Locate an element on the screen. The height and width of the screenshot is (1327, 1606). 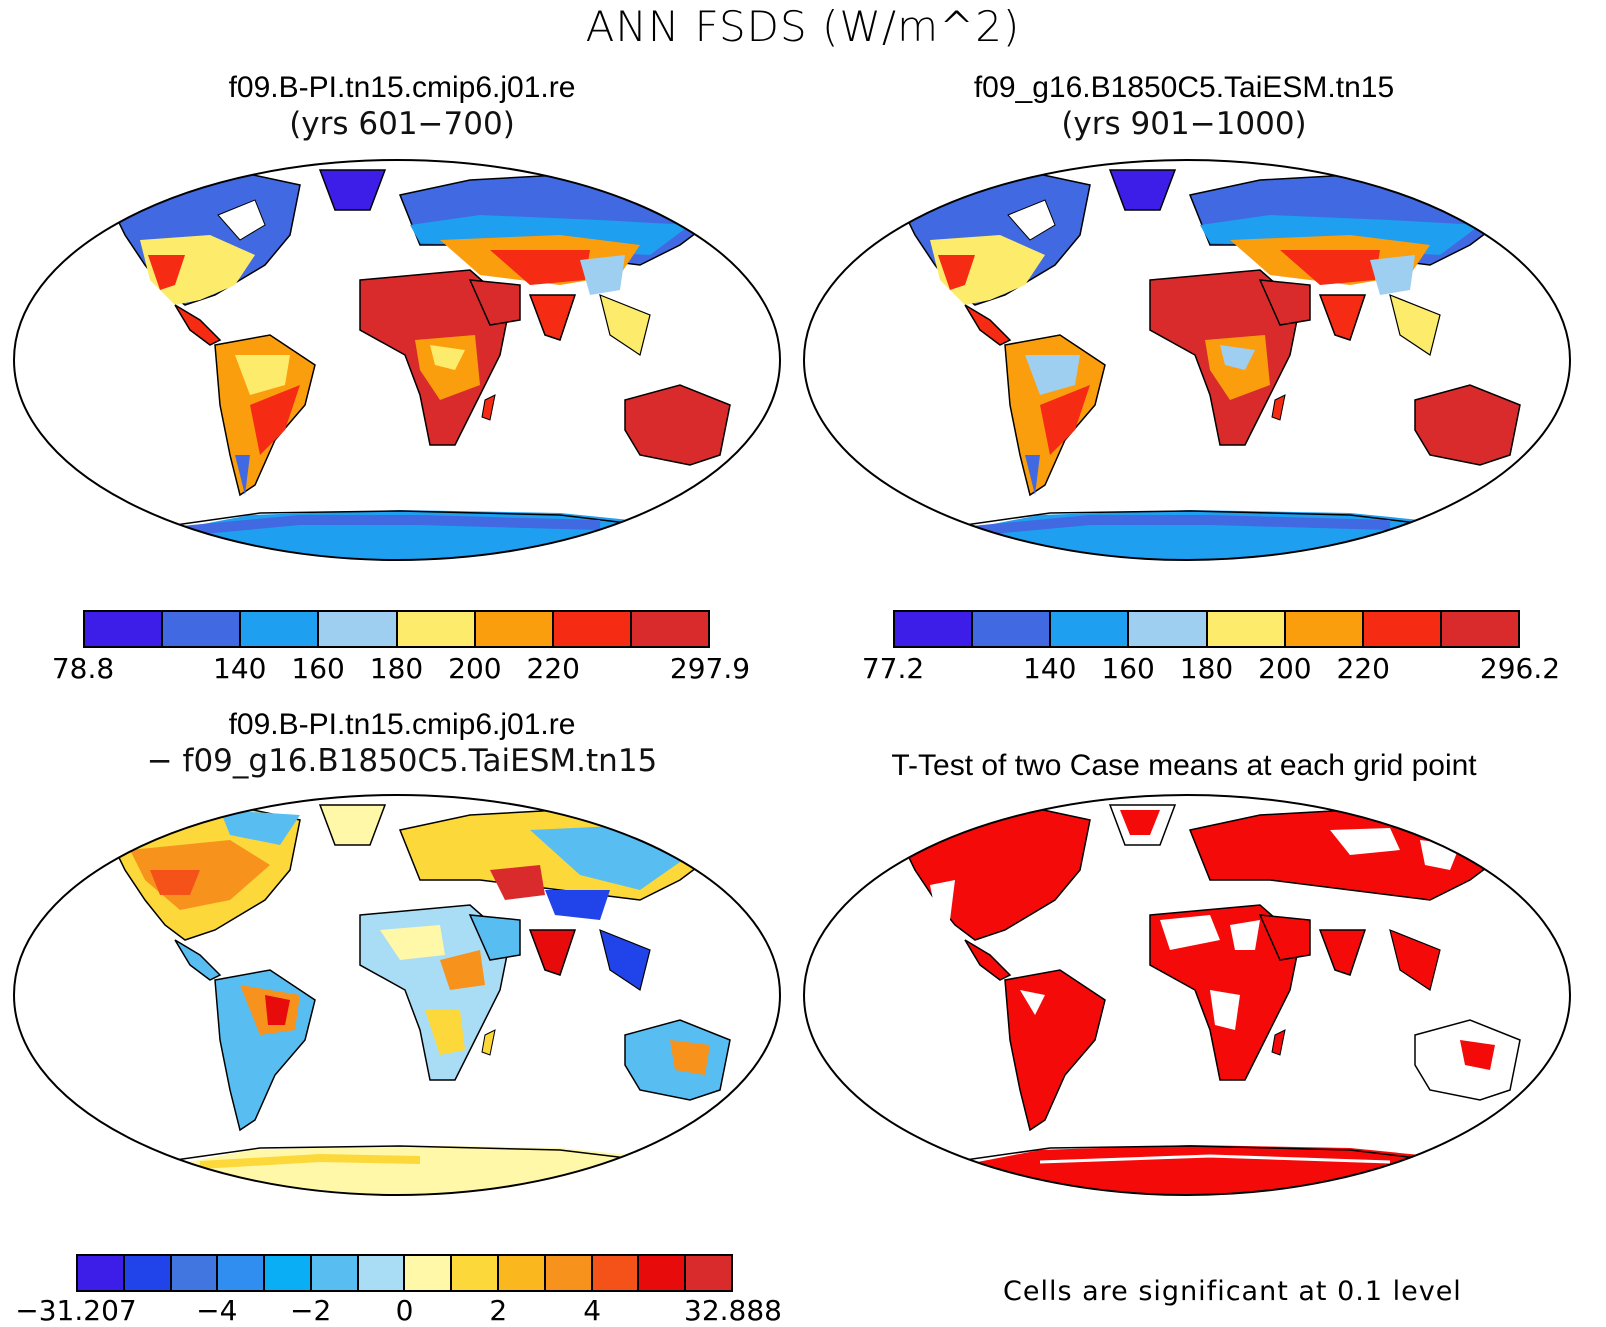
cb2-tick-label: 160 is located at coordinates (1128, 668).